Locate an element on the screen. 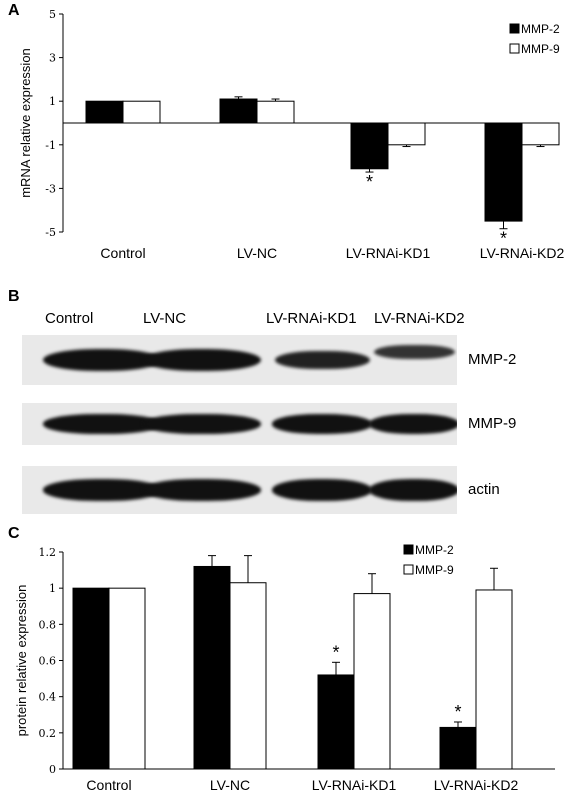 The image size is (570, 802). blot-protein-label: actin is located at coordinates (484, 489).